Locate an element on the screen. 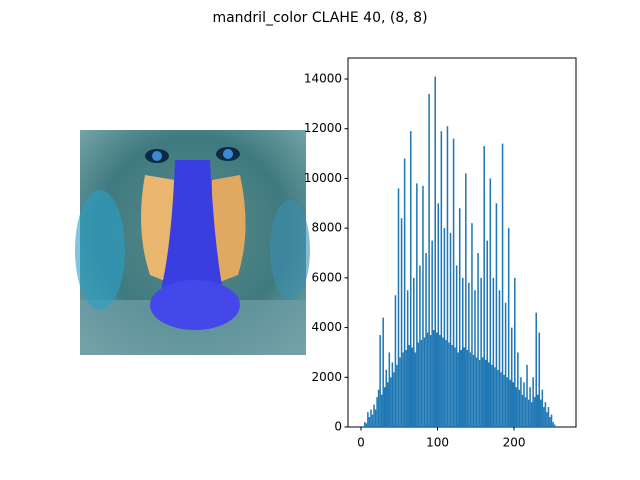 This screenshot has width=640, height=480. y-tick-label: 0 is located at coordinates (338, 427).